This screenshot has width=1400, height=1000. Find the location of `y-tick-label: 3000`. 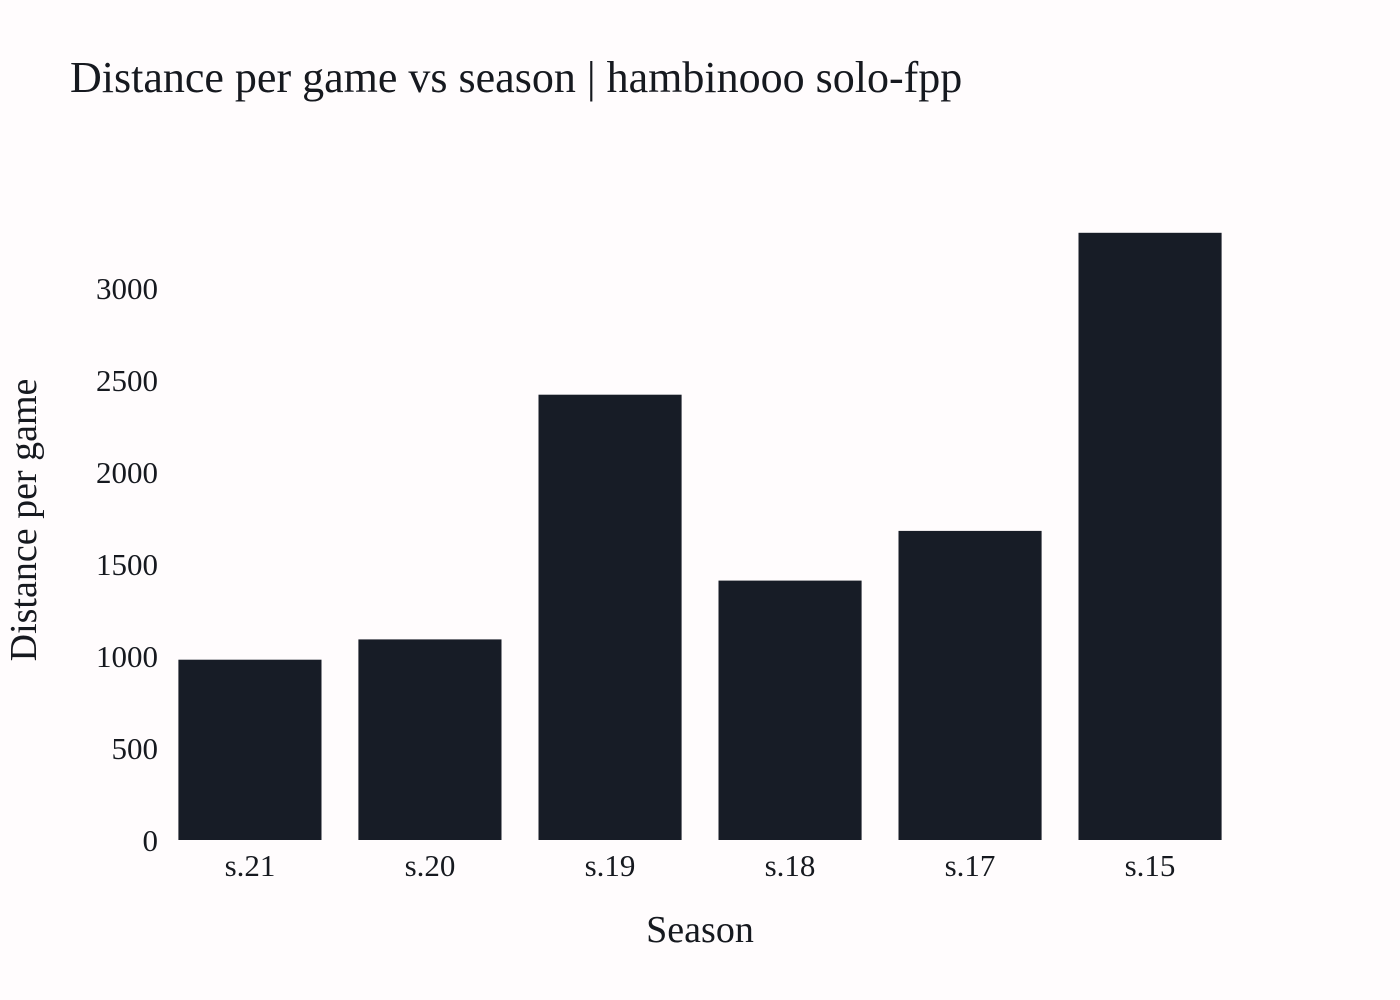

y-tick-label: 3000 is located at coordinates (127, 288).